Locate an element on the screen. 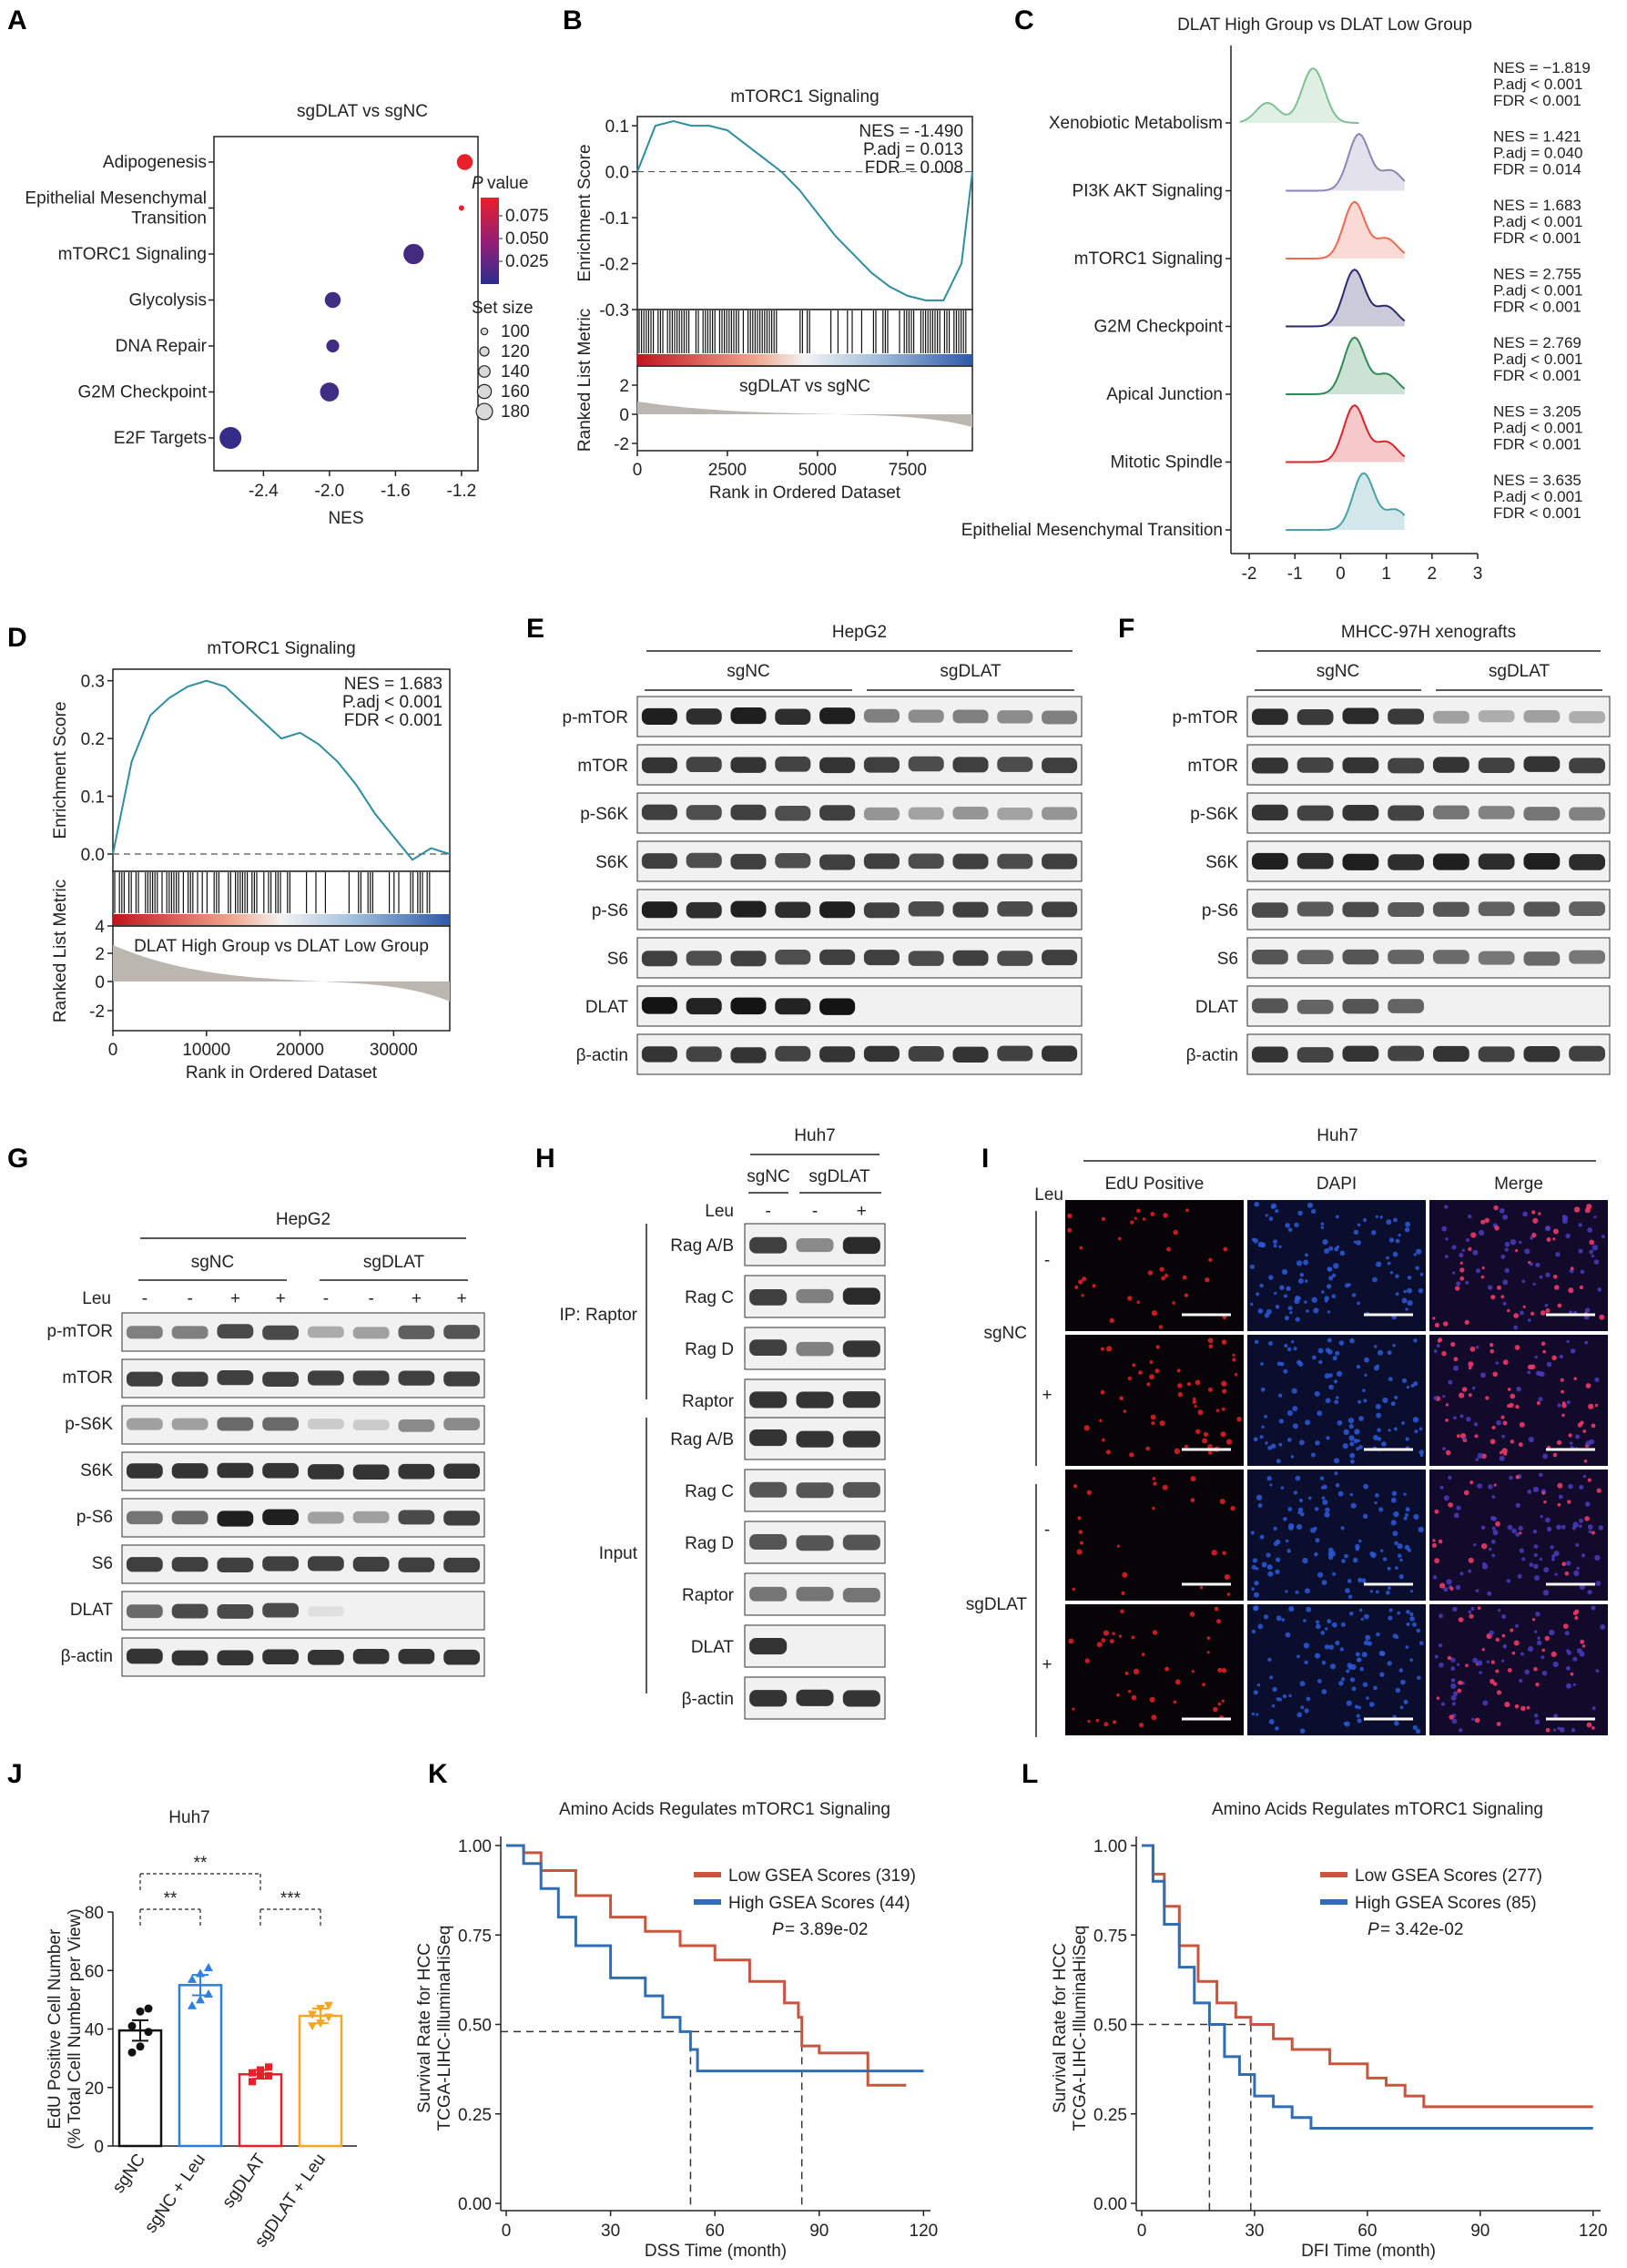 This screenshot has height=2268, width=1627. x-tick-label: 90 is located at coordinates (1480, 2231).